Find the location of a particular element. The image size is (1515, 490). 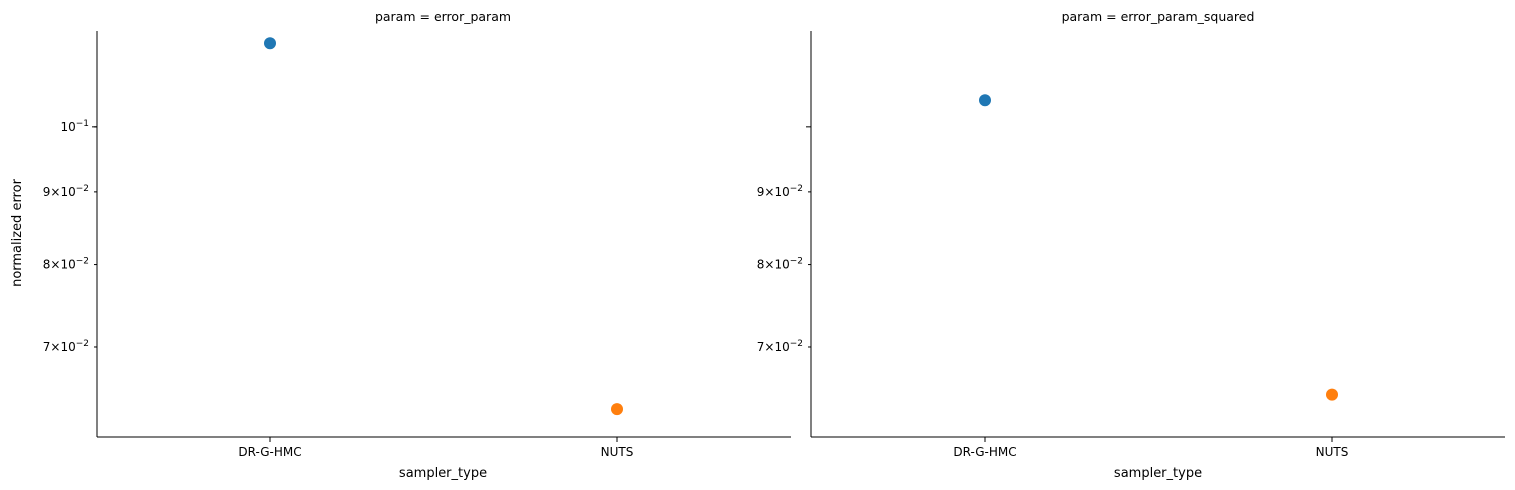

y-tick-label: 10−1 is located at coordinates (74, 126).